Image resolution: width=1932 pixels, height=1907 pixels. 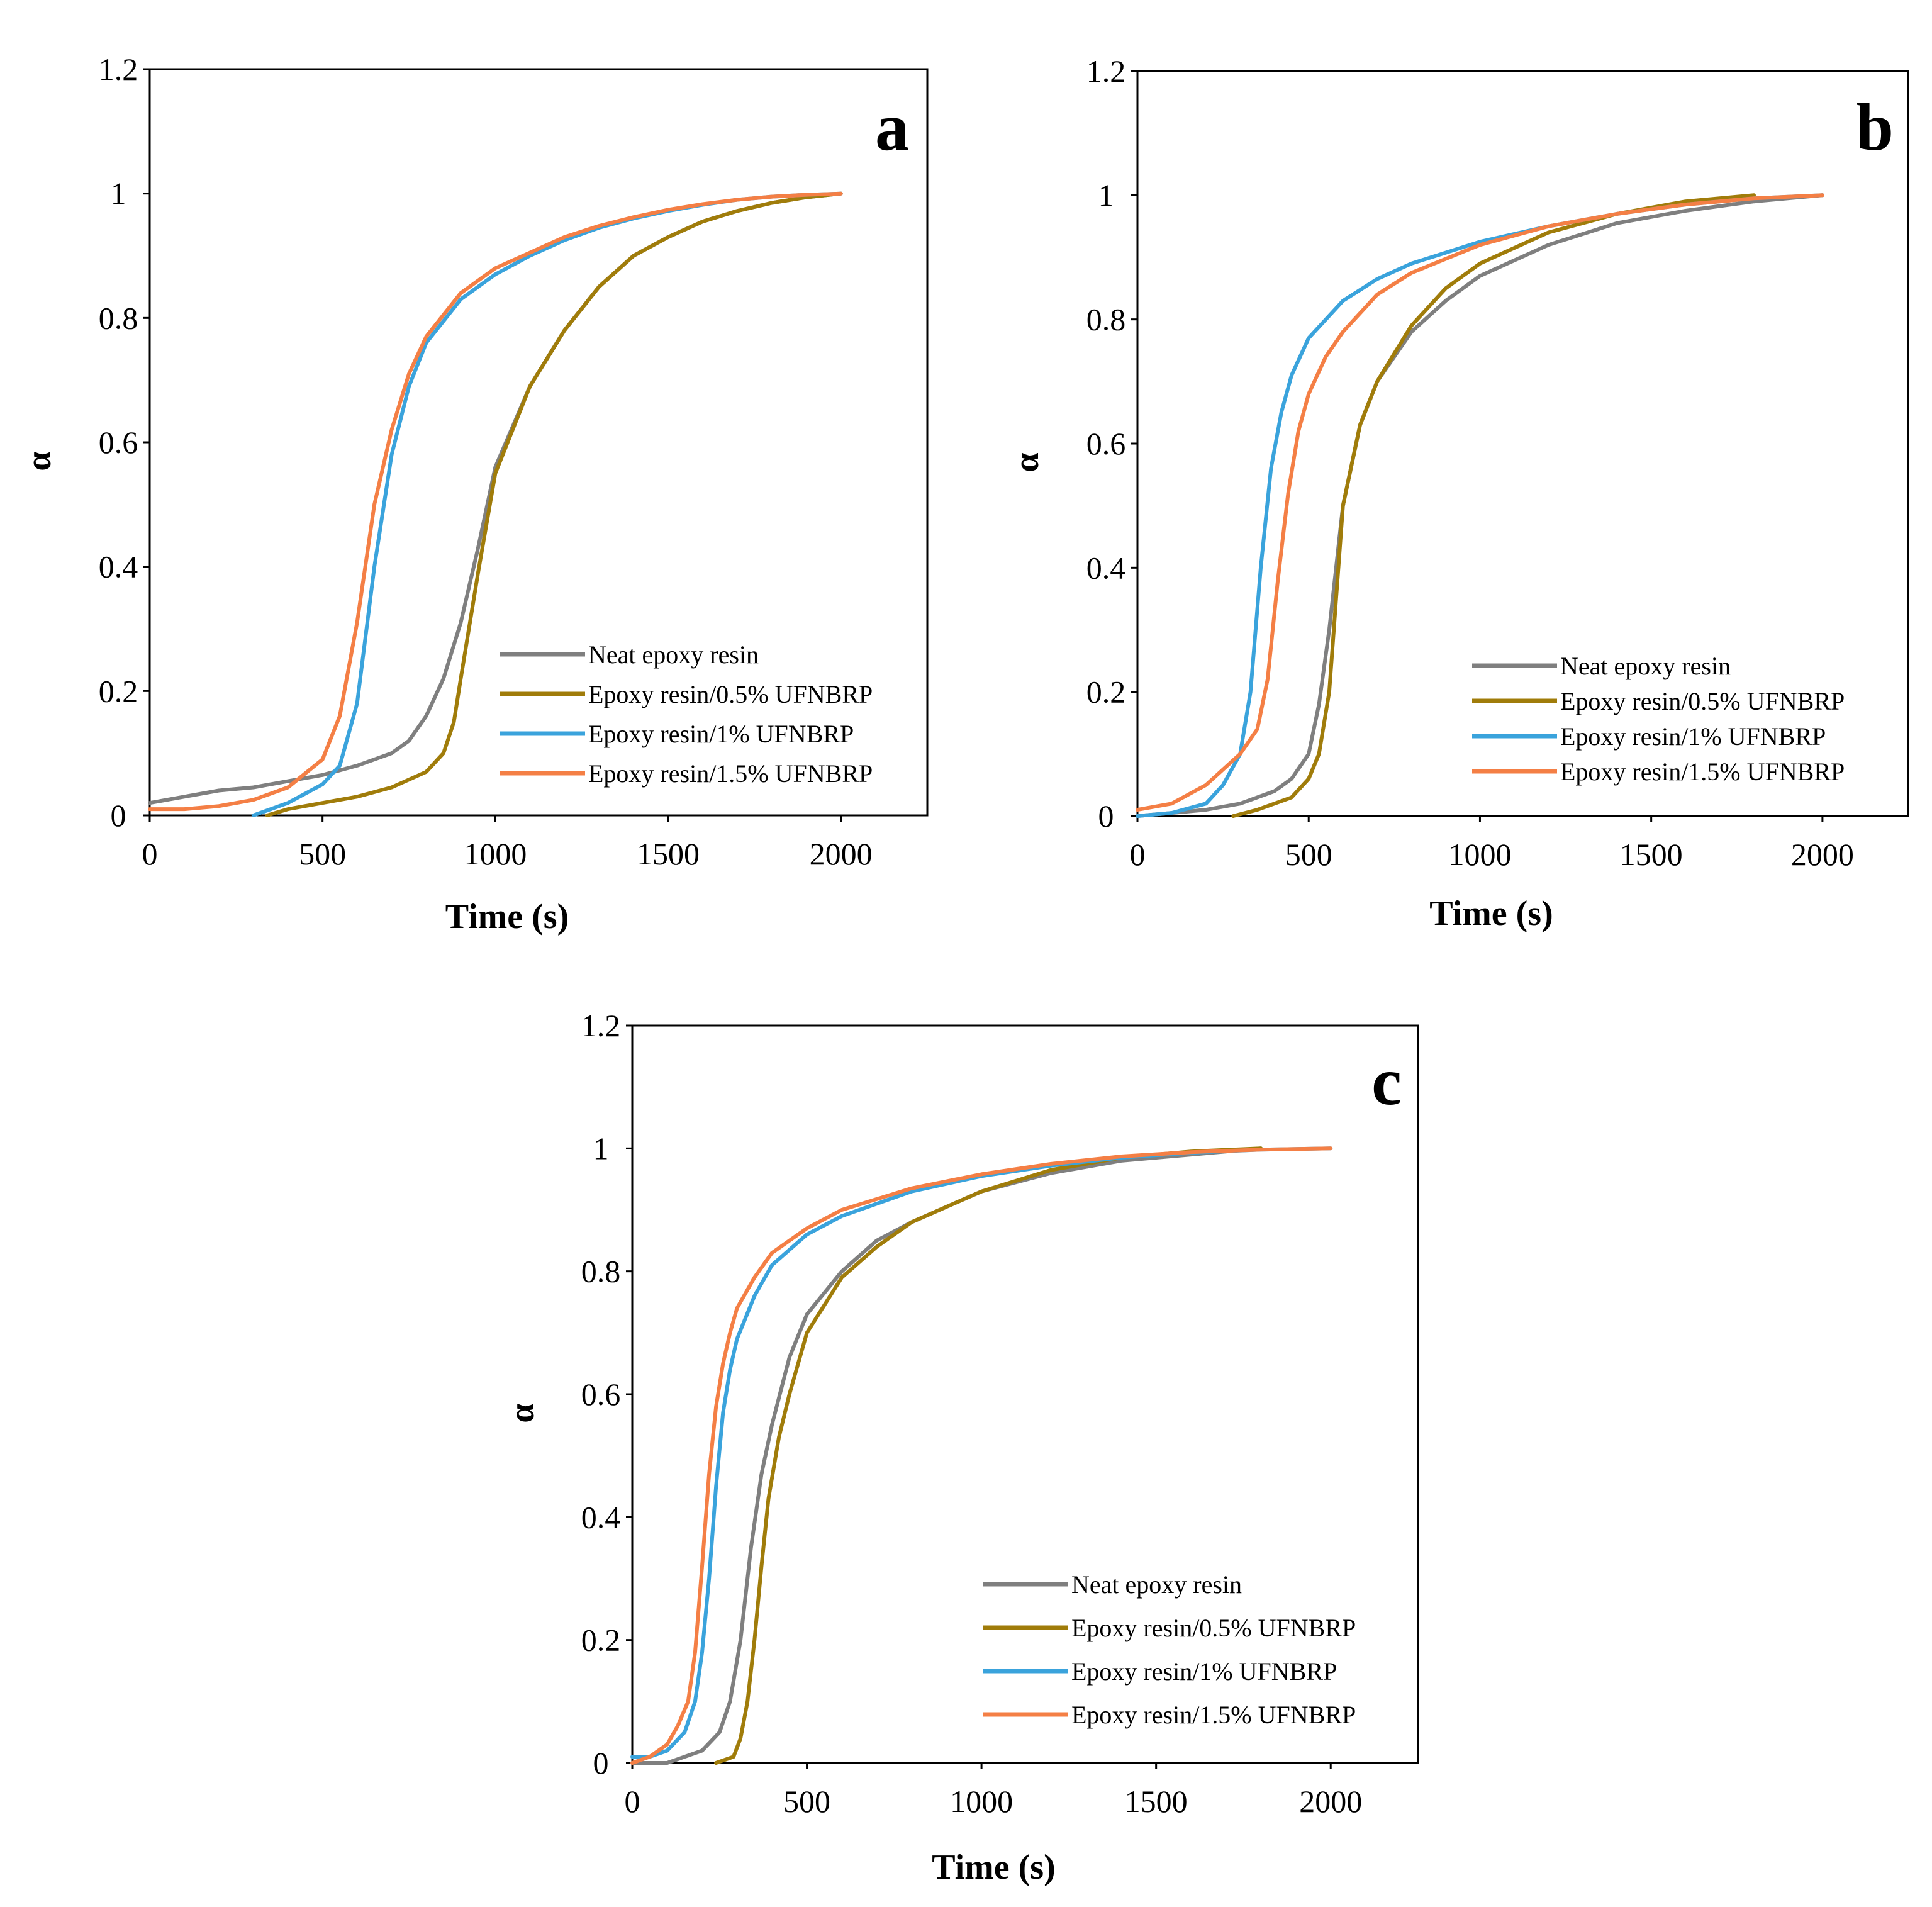 What do you see at coordinates (892, 128) in the screenshot?
I see `panel-label: a` at bounding box center [892, 128].